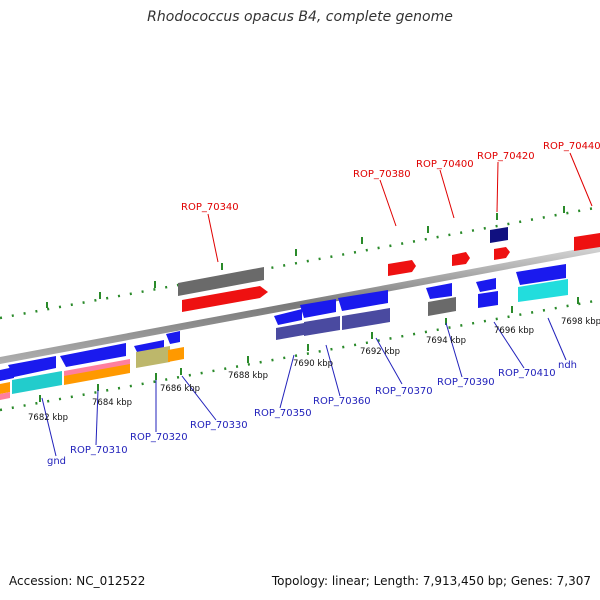 The width and height of the screenshot is (600, 600). Describe the element at coordinates (99, 450) in the screenshot. I see `gene-label-rop-70310: ROP_70310` at that location.